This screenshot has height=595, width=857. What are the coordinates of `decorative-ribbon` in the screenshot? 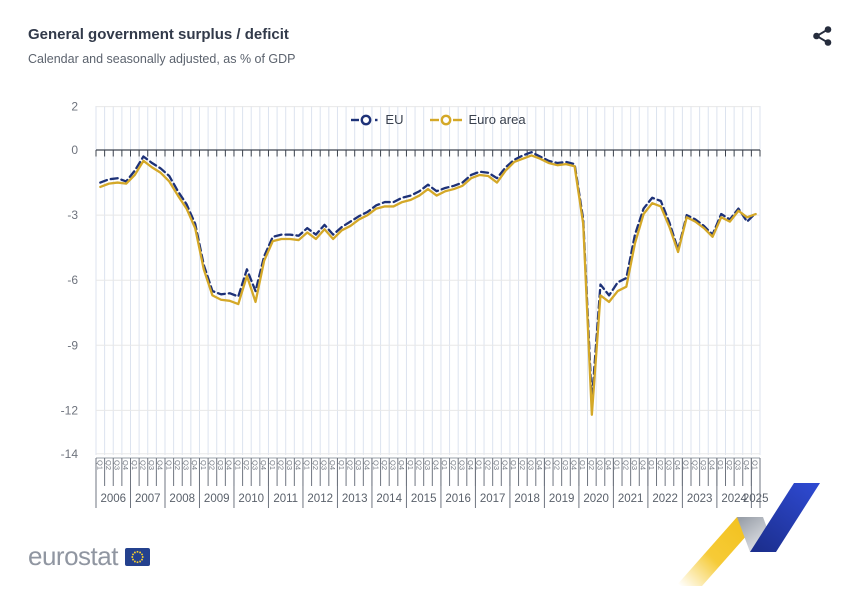 It's located at (748, 534).